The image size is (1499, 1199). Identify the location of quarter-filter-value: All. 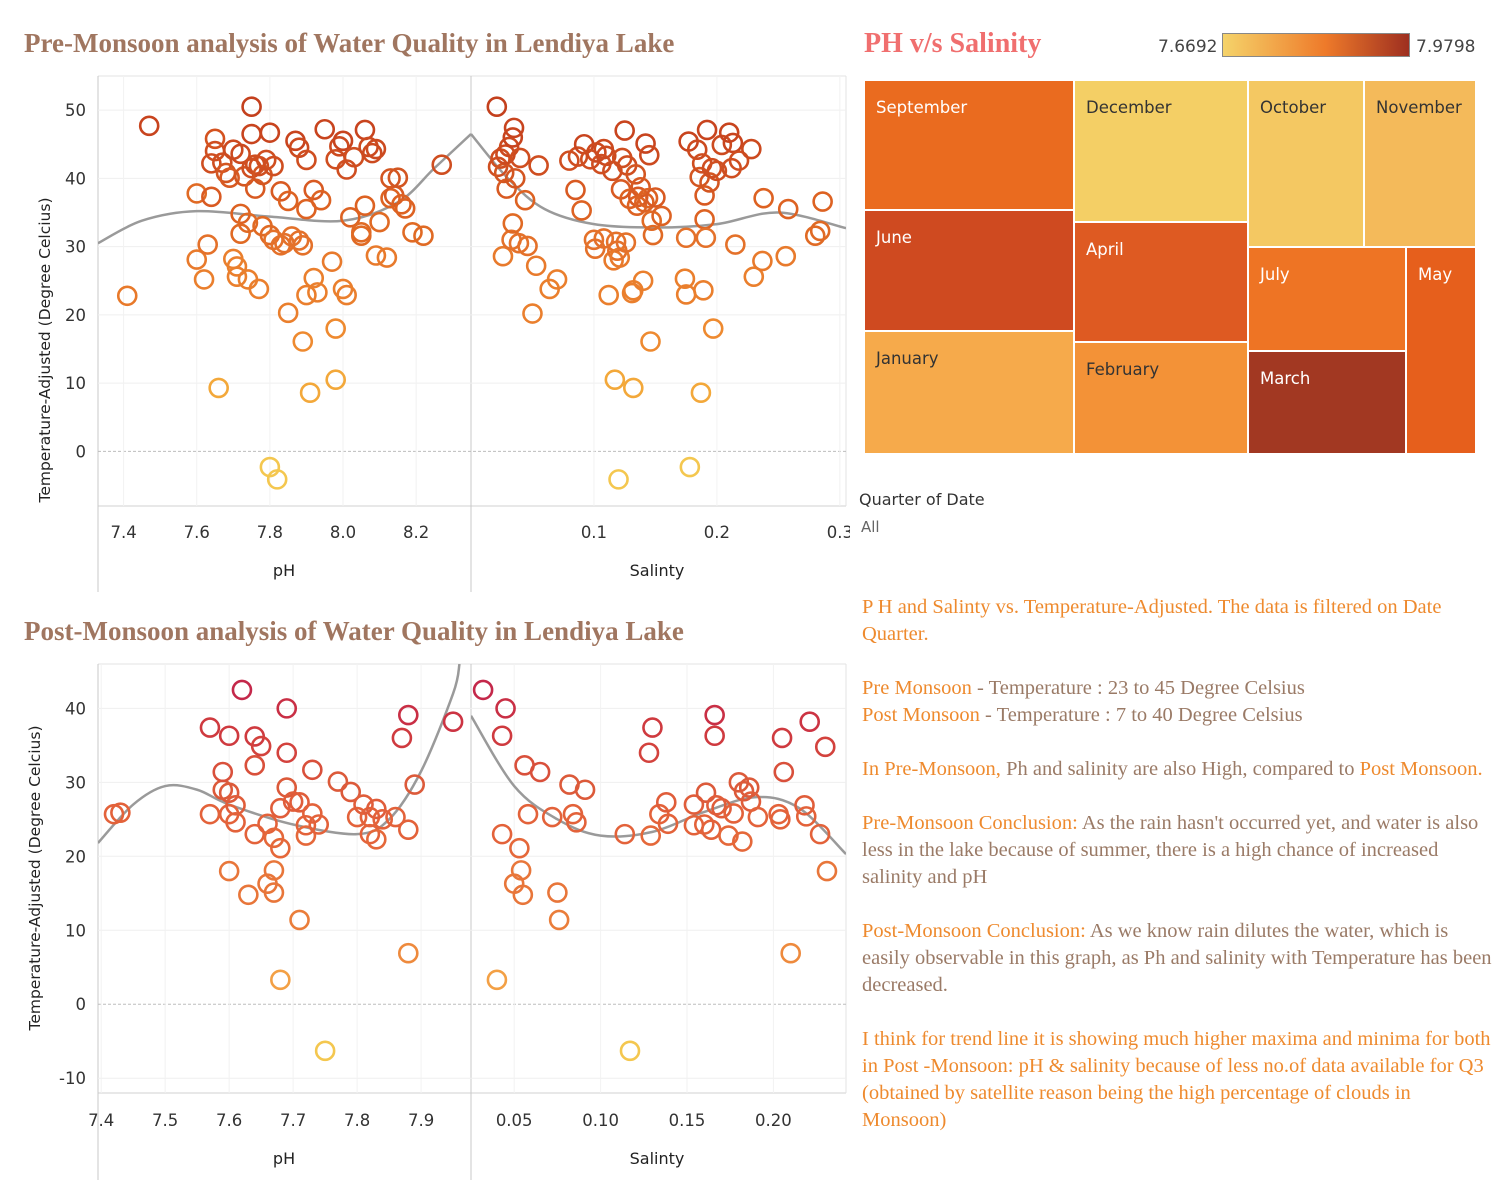
(870, 527).